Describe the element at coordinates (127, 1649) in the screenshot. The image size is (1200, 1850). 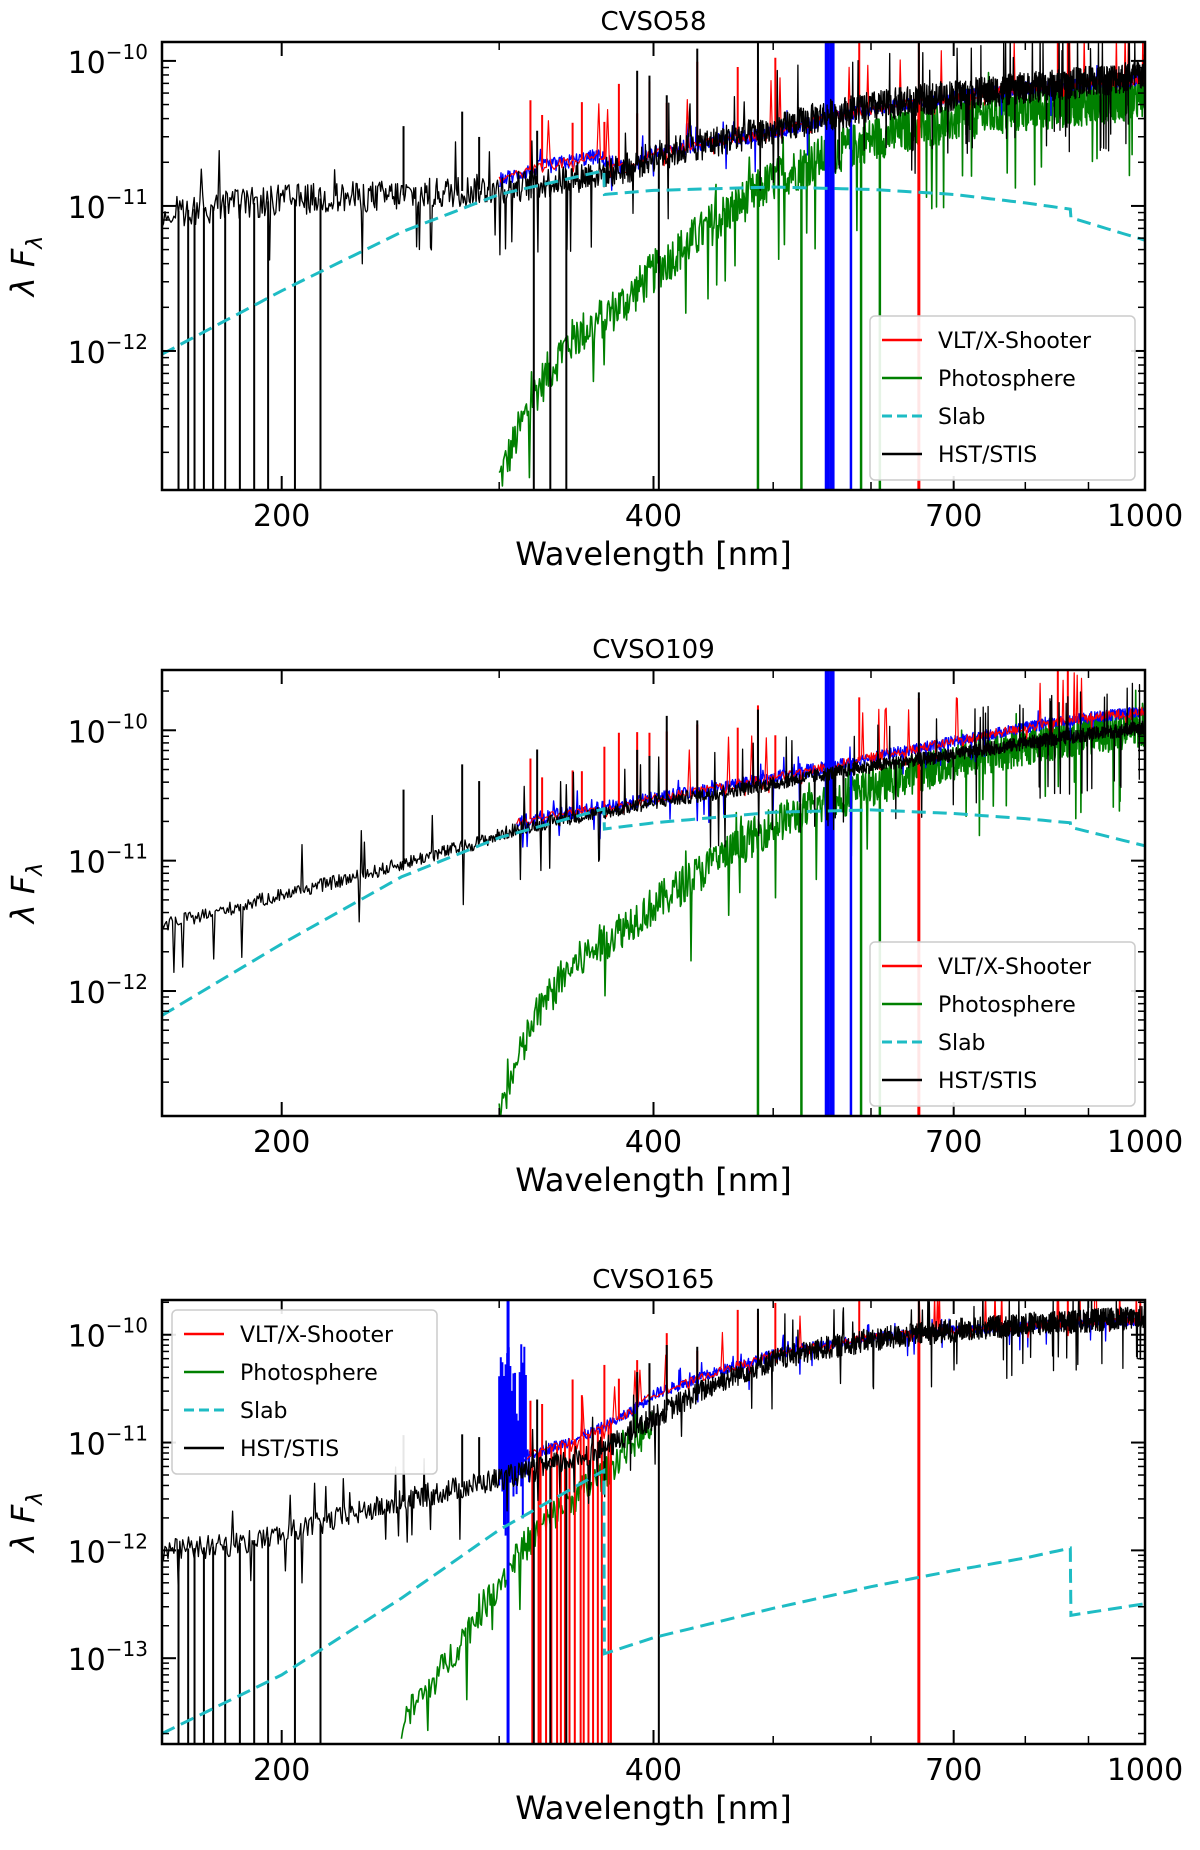
I see `y-tick-exponent: −13` at that location.